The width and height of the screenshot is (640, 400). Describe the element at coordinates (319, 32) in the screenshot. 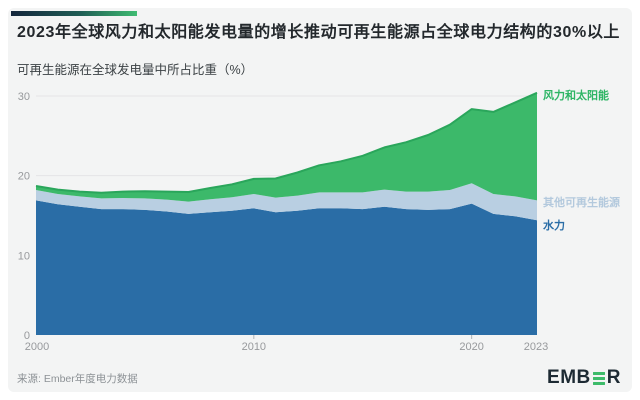

I see `chart-title: 2023年全球风力和太阳能发电量的增长推动可再生能源占全球电力结构的30%以上` at that location.